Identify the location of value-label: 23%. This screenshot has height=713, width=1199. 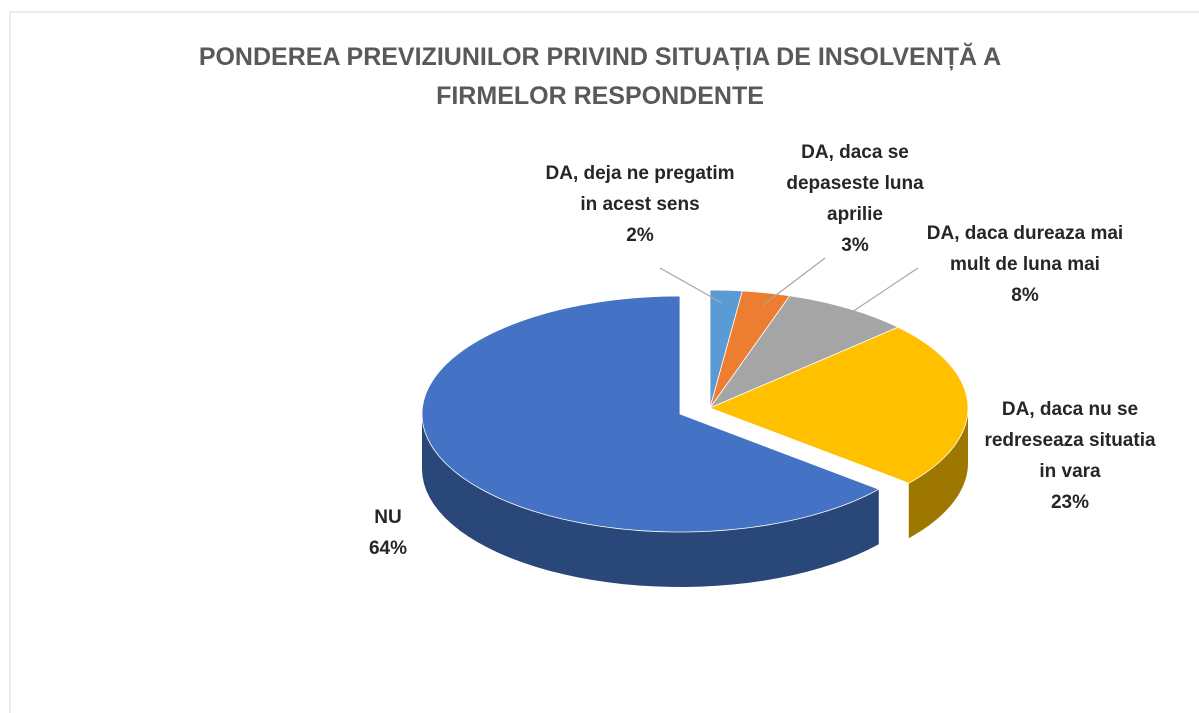
(1070, 502).